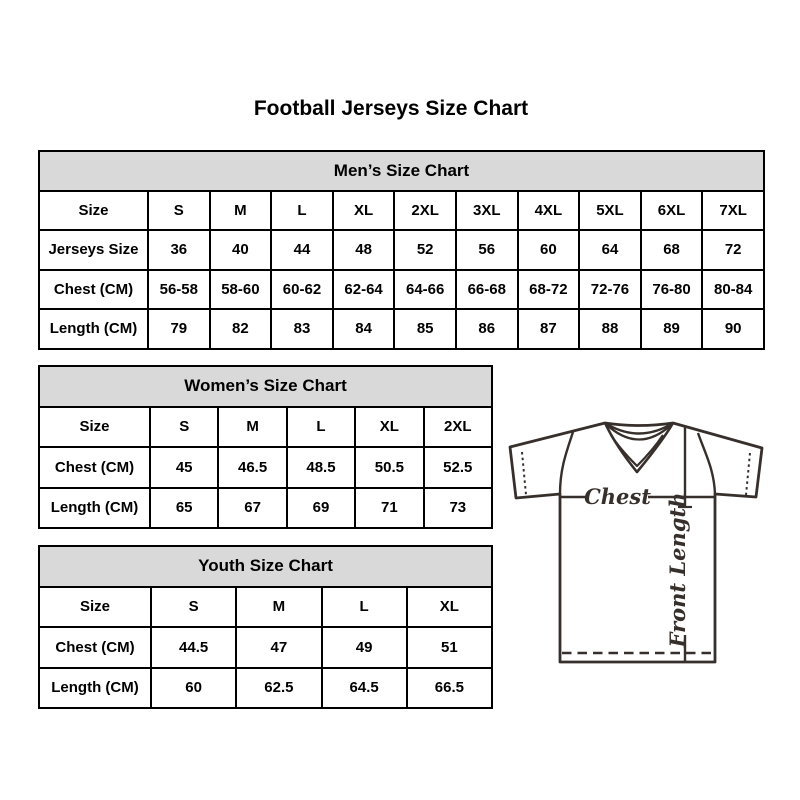 This screenshot has width=800, height=800. Describe the element at coordinates (389, 467) in the screenshot. I see `table-cell: 50.5` at that location.